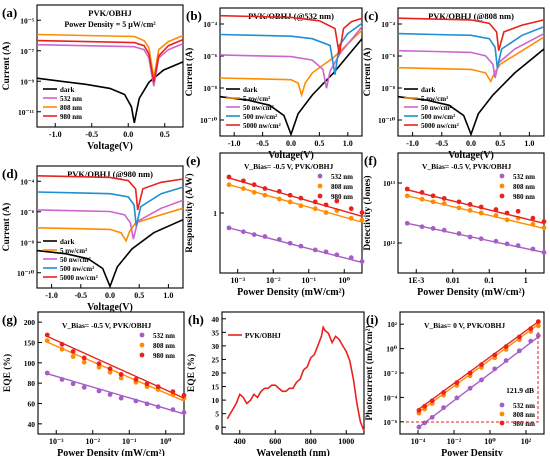 The width and height of the screenshot is (550, 456). I want to click on y-tick-label: 25, so click(216, 359).